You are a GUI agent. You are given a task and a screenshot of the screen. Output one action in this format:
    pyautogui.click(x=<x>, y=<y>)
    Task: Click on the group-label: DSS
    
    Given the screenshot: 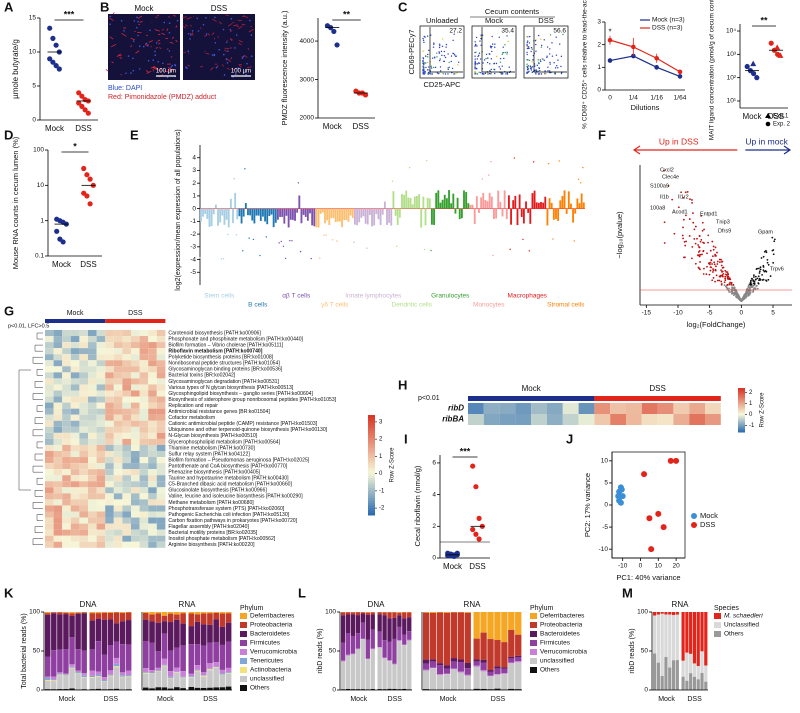 What is the action you would take?
    pyautogui.click(x=694, y=699)
    